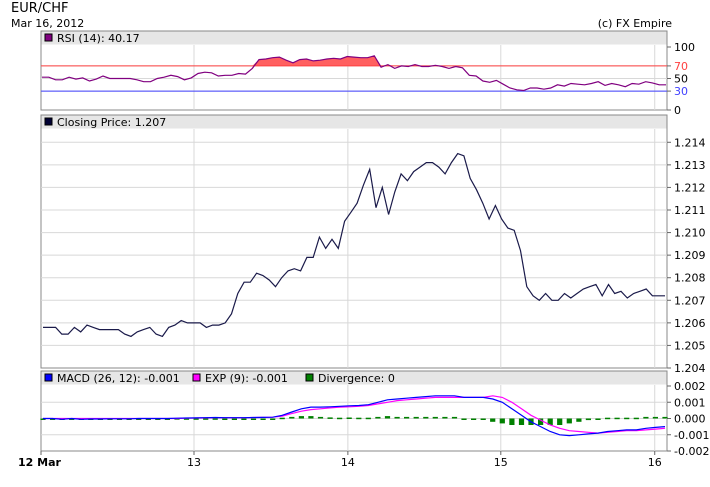 This screenshot has width=710, height=487. What do you see at coordinates (40, 462) in the screenshot?
I see `x-axis-tick-label: 12 Mar` at bounding box center [40, 462].